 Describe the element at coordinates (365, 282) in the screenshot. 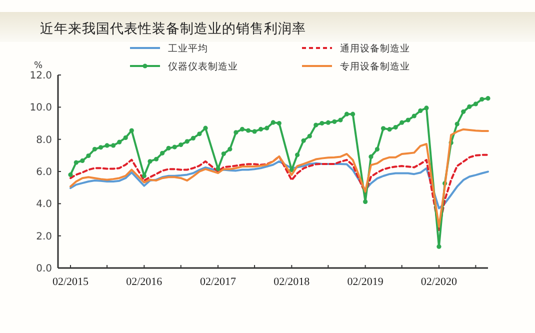

I see `x-tick-label: 02/2019` at that location.